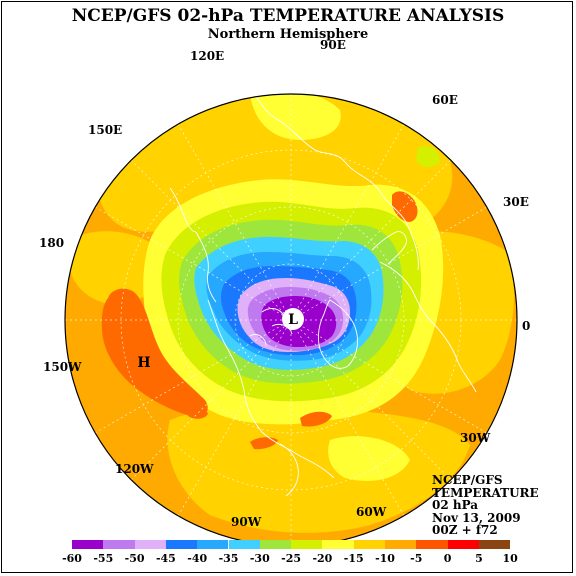 The width and height of the screenshot is (576, 576). Describe the element at coordinates (371, 512) in the screenshot. I see `lon-label-60w: 60W` at that location.